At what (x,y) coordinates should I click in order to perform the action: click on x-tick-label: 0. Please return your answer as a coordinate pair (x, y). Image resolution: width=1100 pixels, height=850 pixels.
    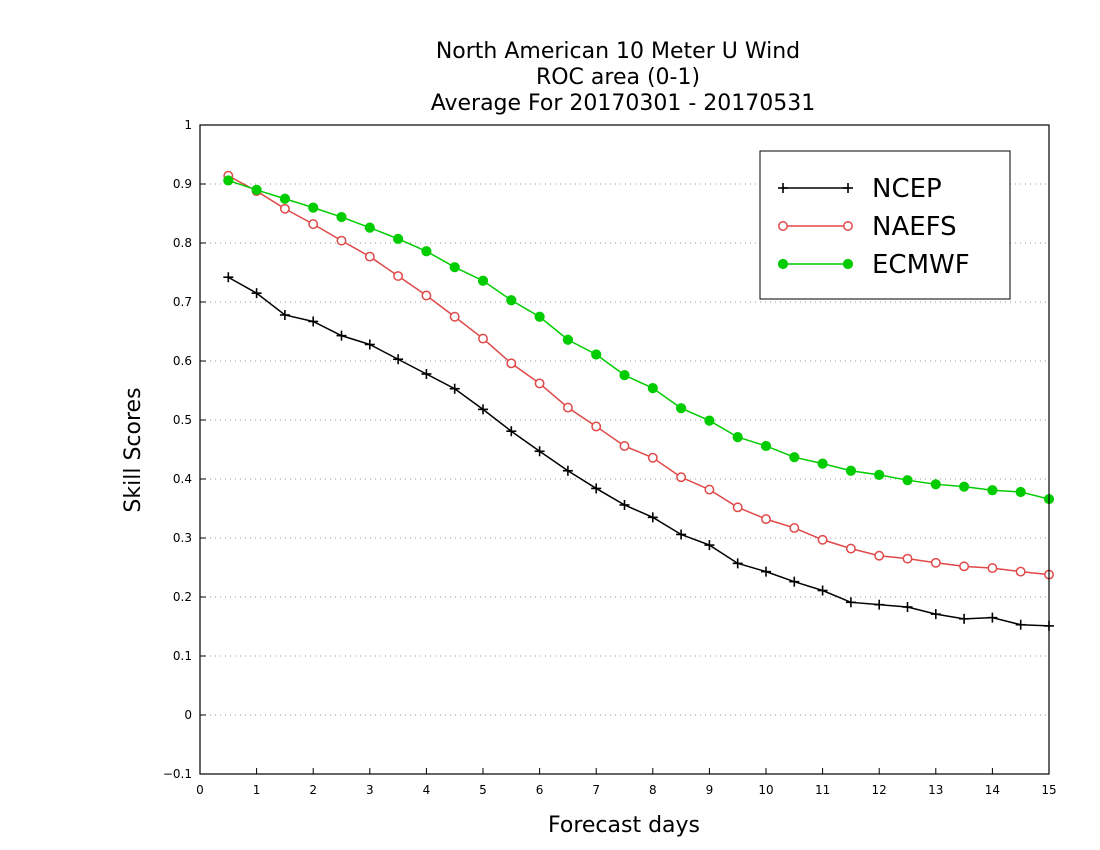
    Looking at the image, I should click on (200, 790).